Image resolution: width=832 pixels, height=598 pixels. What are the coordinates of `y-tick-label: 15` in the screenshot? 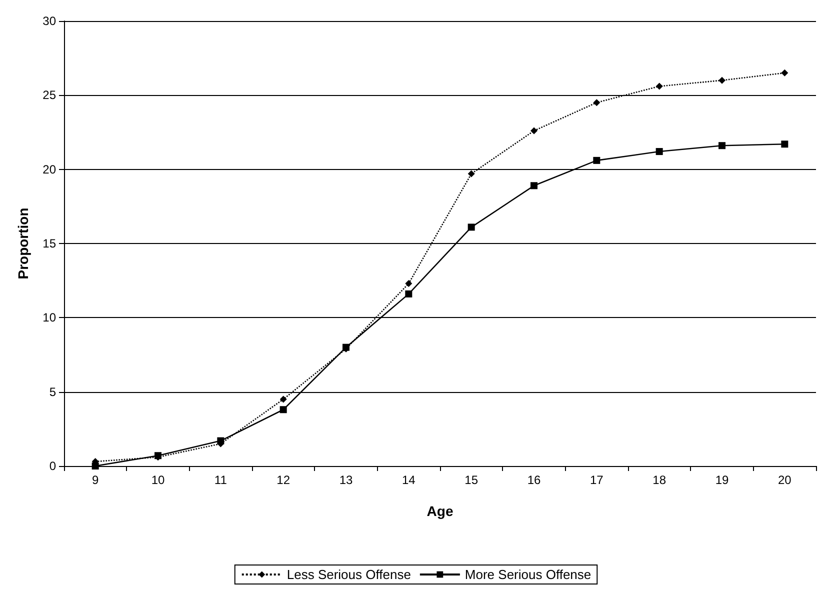 It's located at (49, 243).